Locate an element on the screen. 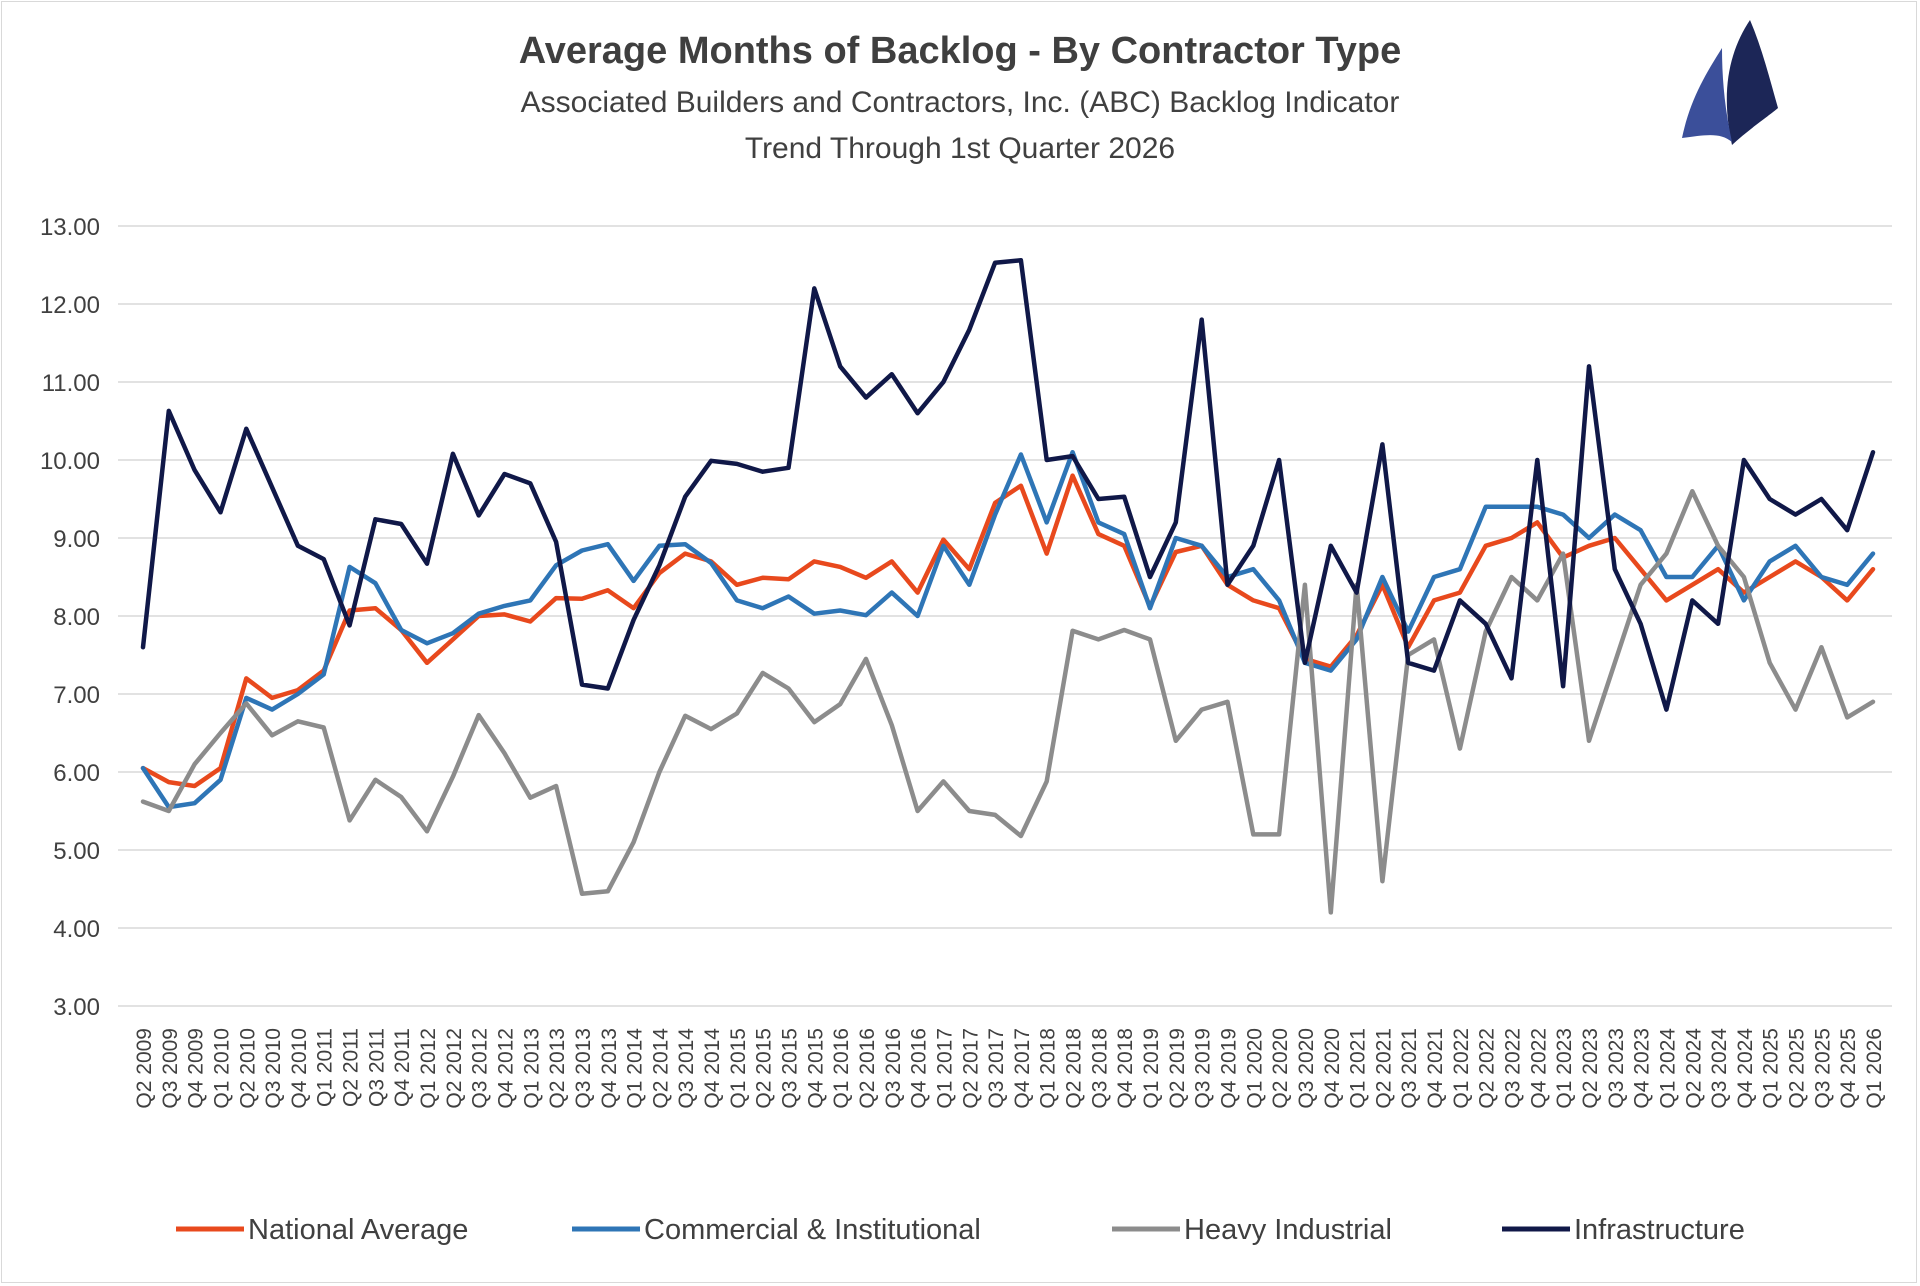  x-tick-label: Q2 2022 is located at coordinates (1487, 1068).